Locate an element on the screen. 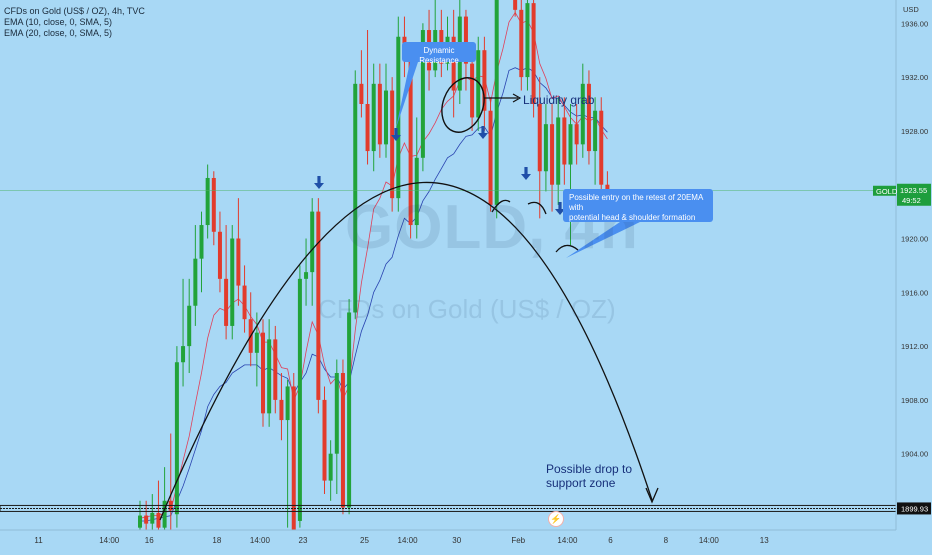 The image size is (932, 555). liquidity-arrowhead is located at coordinates (517, 98).